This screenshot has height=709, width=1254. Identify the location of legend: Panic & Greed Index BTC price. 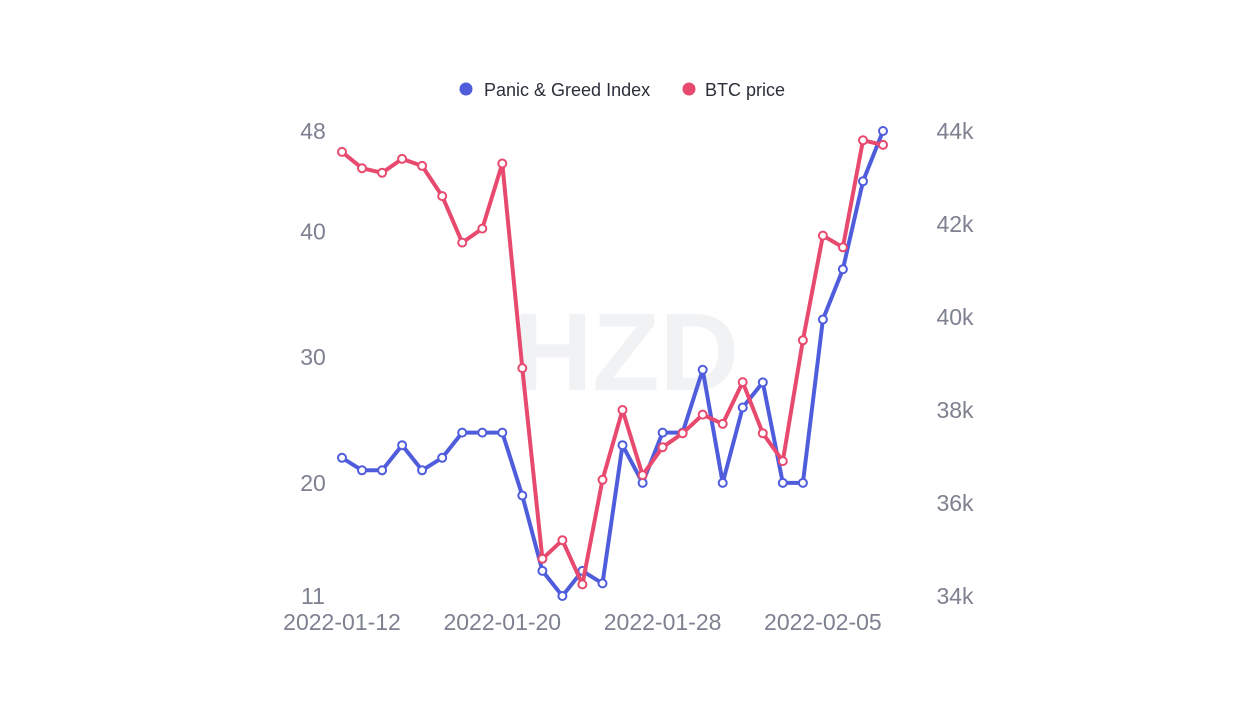
(622, 90).